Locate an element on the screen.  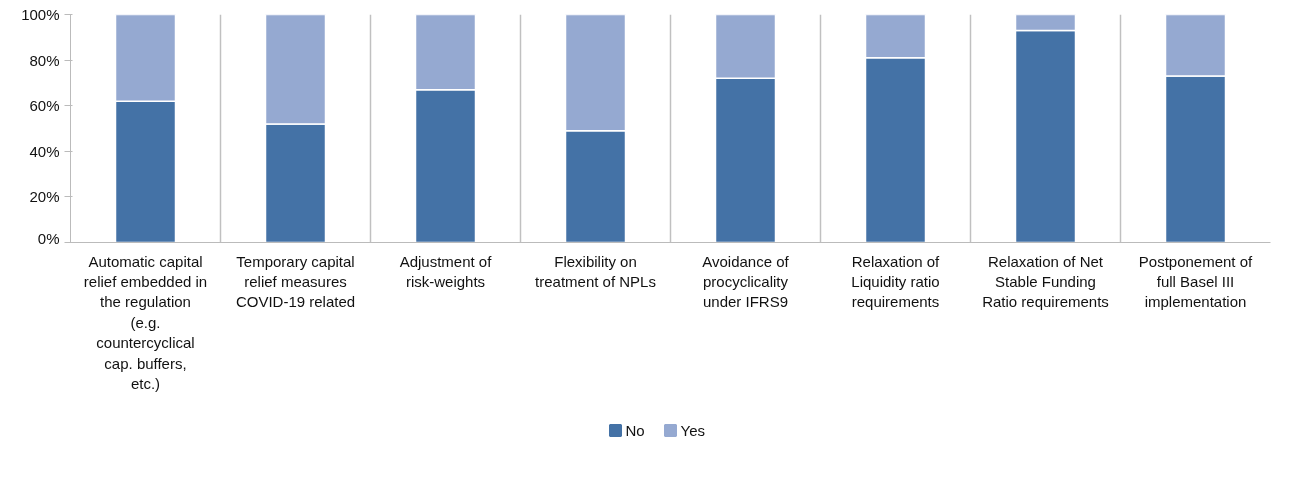
y-tick-label: 0% is located at coordinates (48, 238).